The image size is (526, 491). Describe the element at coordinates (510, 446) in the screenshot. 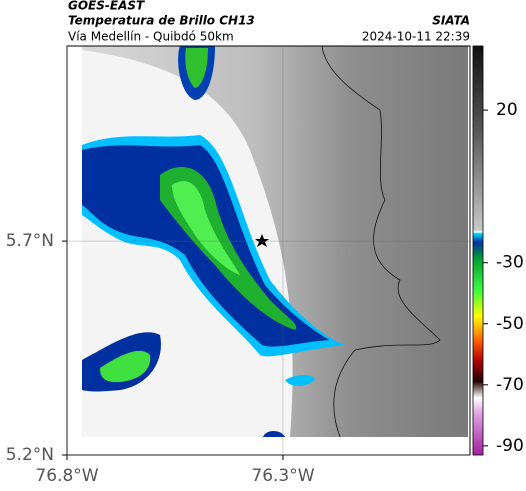

I see `colorbar-tick-label: -90` at that location.